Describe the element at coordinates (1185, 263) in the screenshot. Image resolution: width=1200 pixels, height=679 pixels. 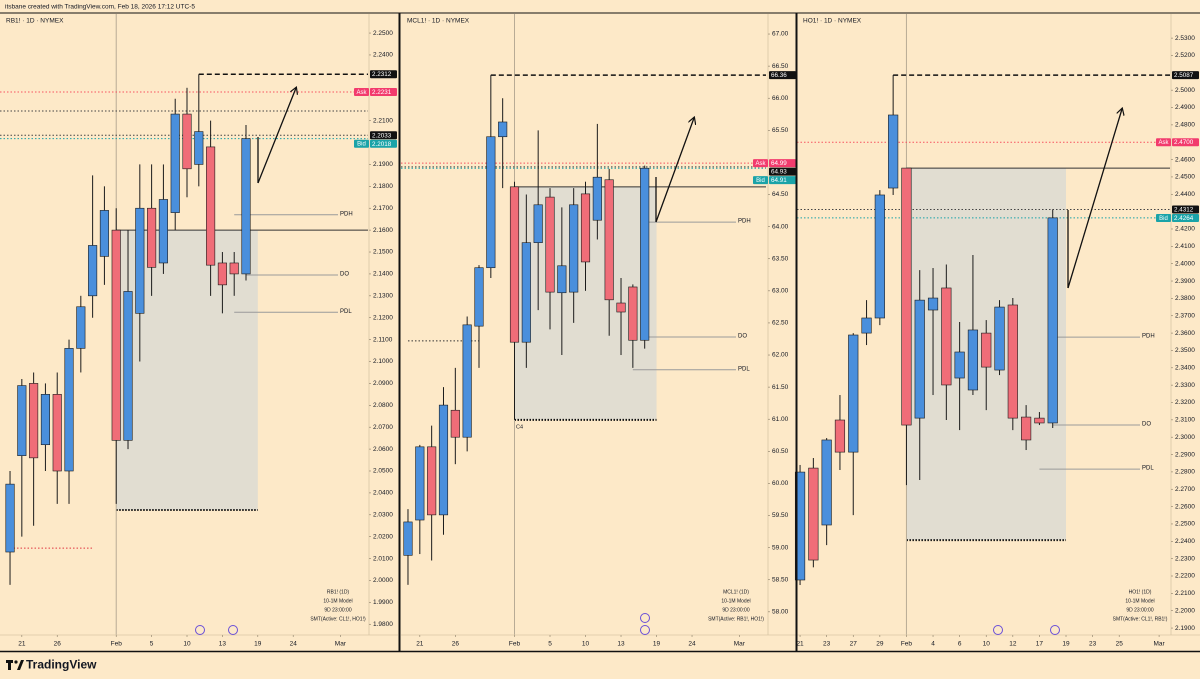
I see `y-tick-label: 2.4000` at that location.